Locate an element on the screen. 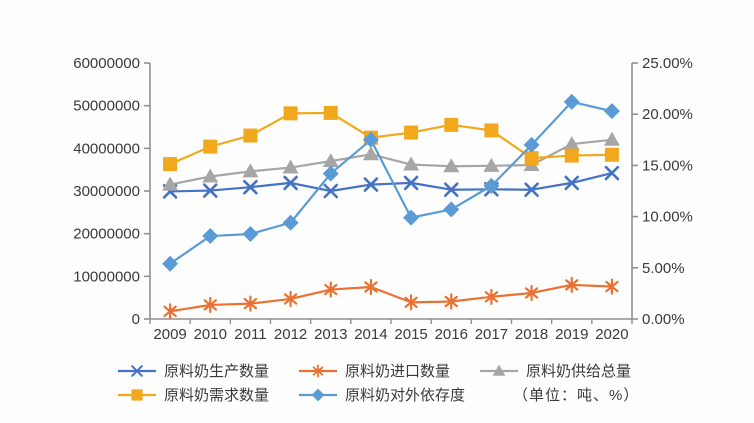 The width and height of the screenshot is (754, 423). series-demand is located at coordinates (391, 138).